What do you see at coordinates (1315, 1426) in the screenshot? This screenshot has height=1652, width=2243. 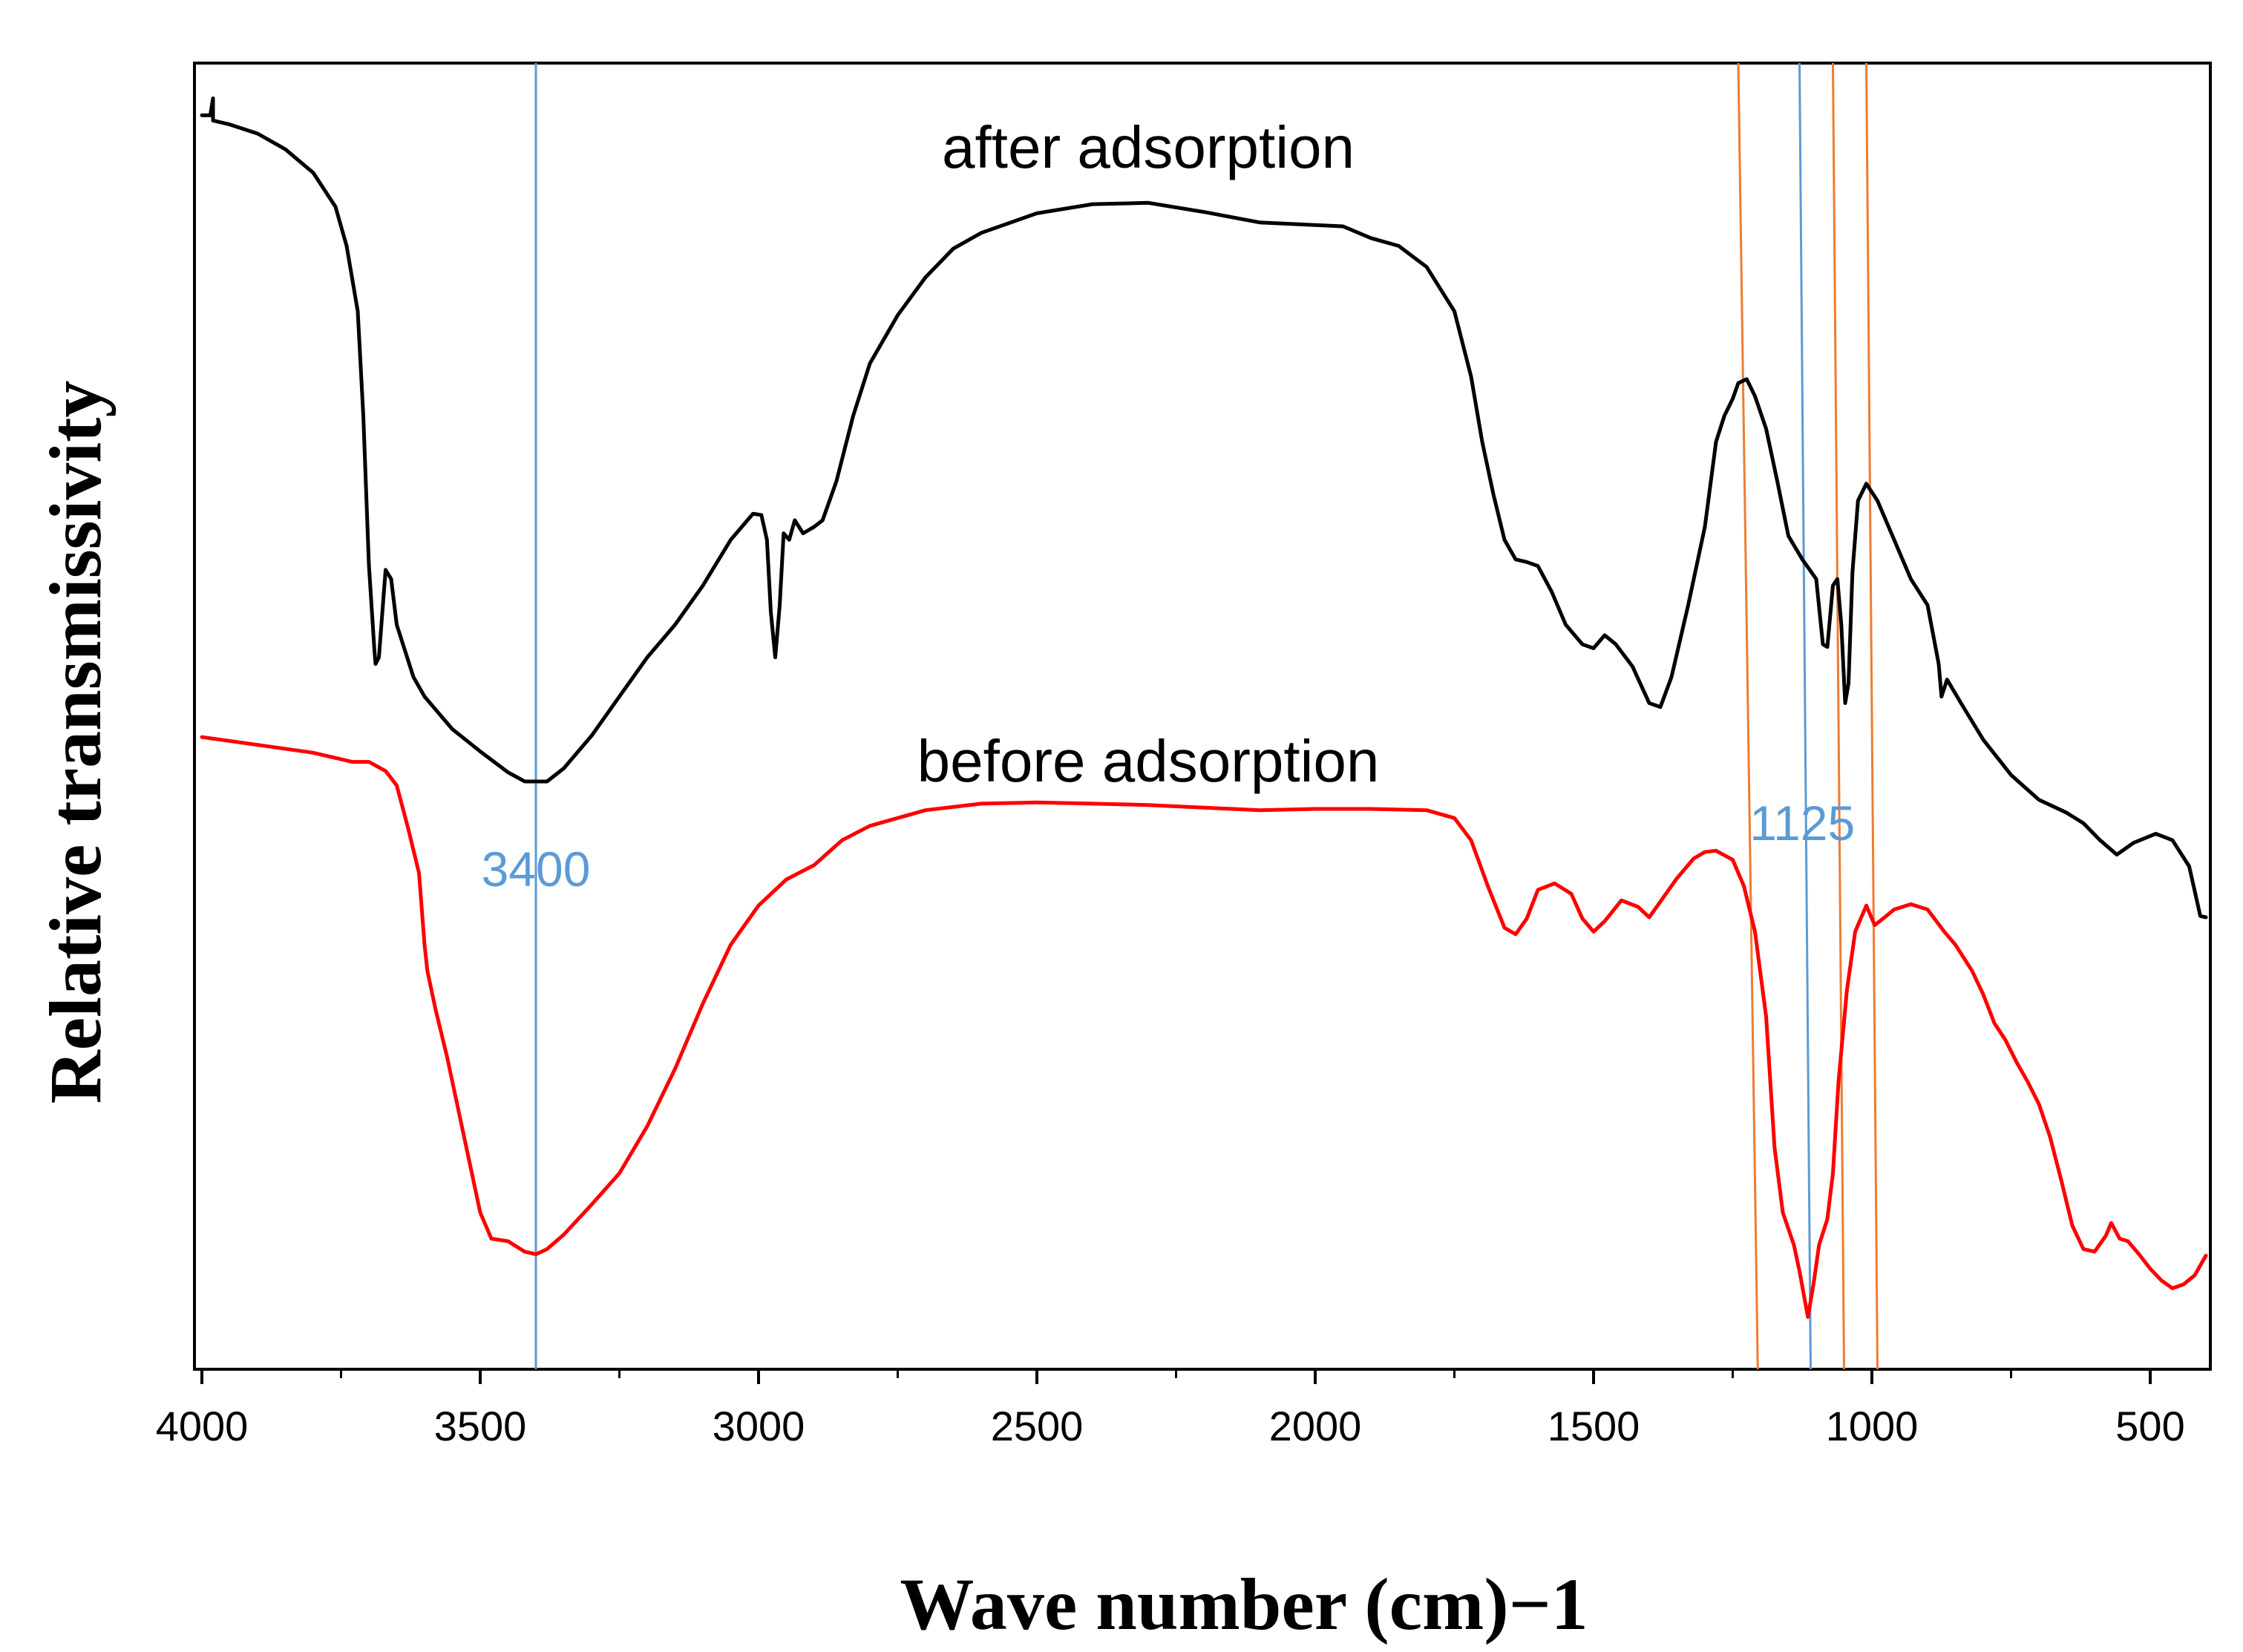 I see `x-tick-label: 2000` at bounding box center [1315, 1426].